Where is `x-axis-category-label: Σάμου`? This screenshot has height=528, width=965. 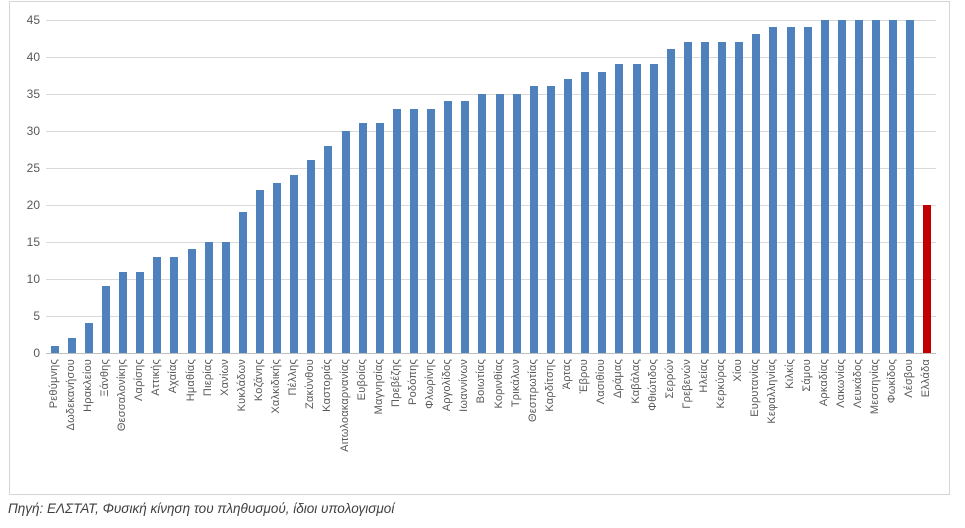
x-axis-category-label: Σάμου is located at coordinates (806, 375).